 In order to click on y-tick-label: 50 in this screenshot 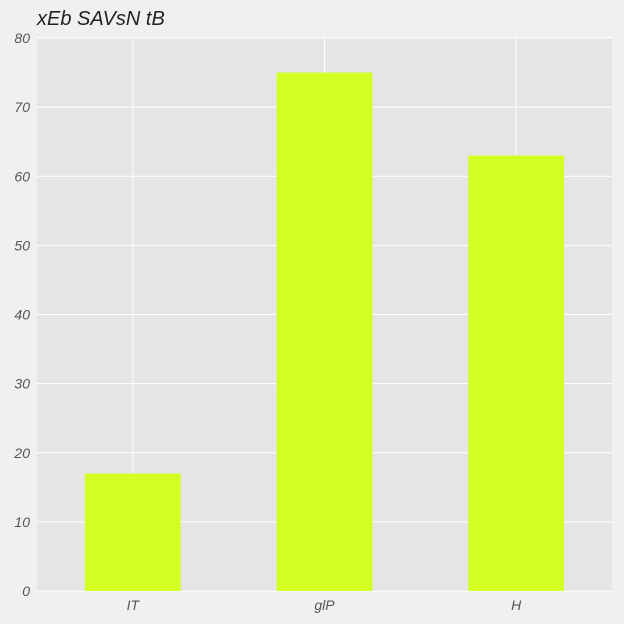, I will do `click(22, 245)`.